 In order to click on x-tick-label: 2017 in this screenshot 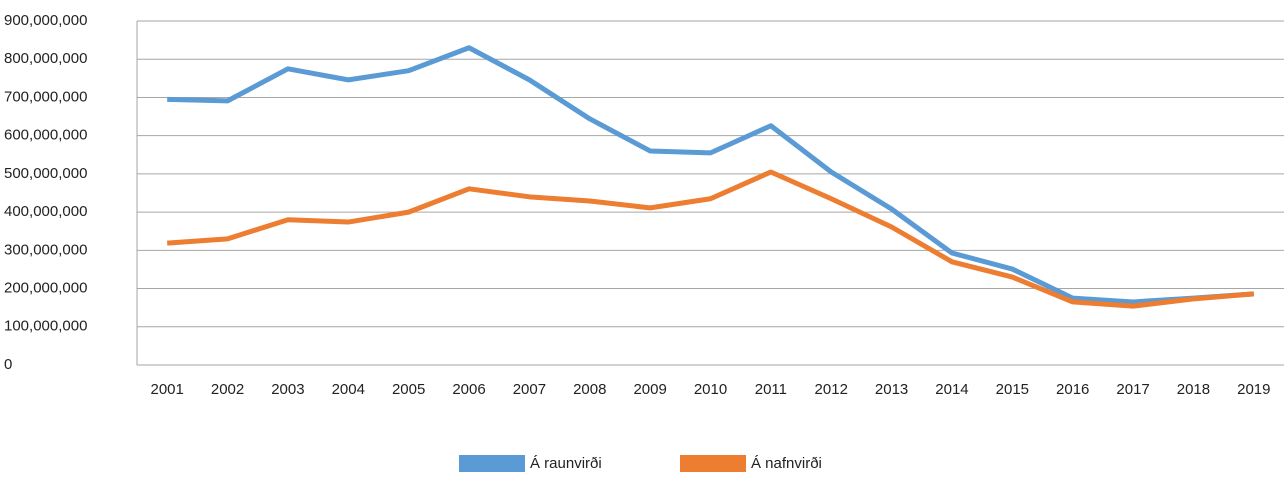, I will do `click(1132, 389)`.